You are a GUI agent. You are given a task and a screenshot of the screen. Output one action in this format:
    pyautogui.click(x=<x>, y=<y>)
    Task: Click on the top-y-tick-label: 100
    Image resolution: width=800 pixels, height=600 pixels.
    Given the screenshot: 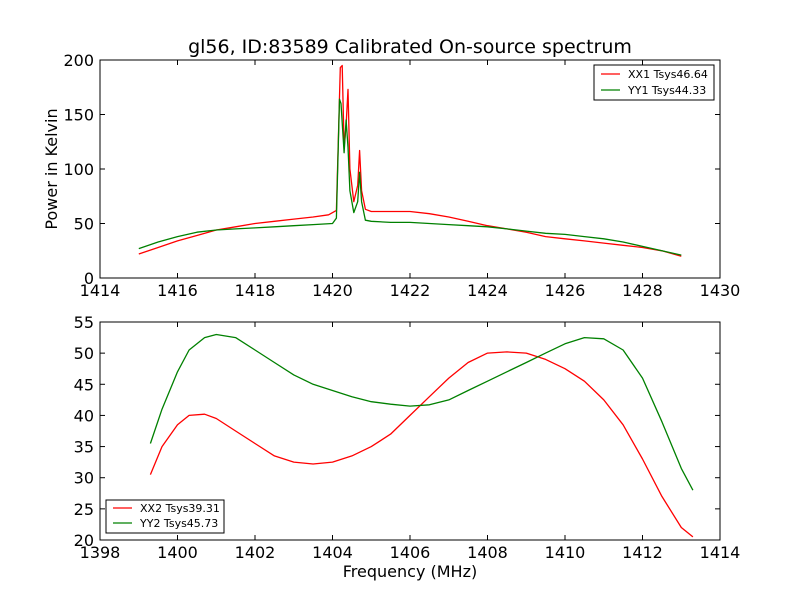 What is the action you would take?
    pyautogui.click(x=78, y=169)
    